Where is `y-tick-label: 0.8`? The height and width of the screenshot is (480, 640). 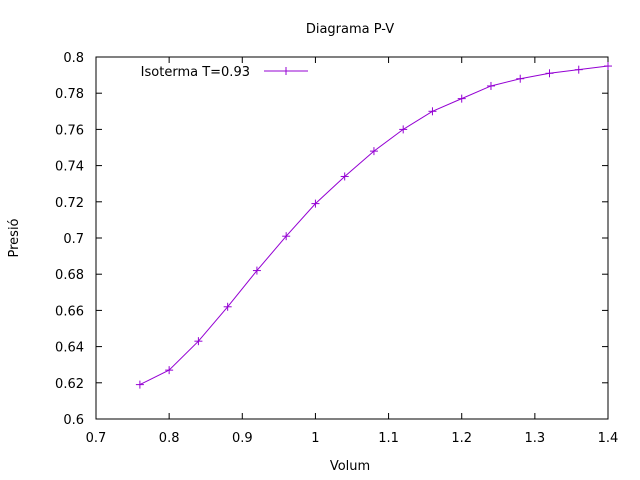 y-tick-label: 0.8 is located at coordinates (73, 58).